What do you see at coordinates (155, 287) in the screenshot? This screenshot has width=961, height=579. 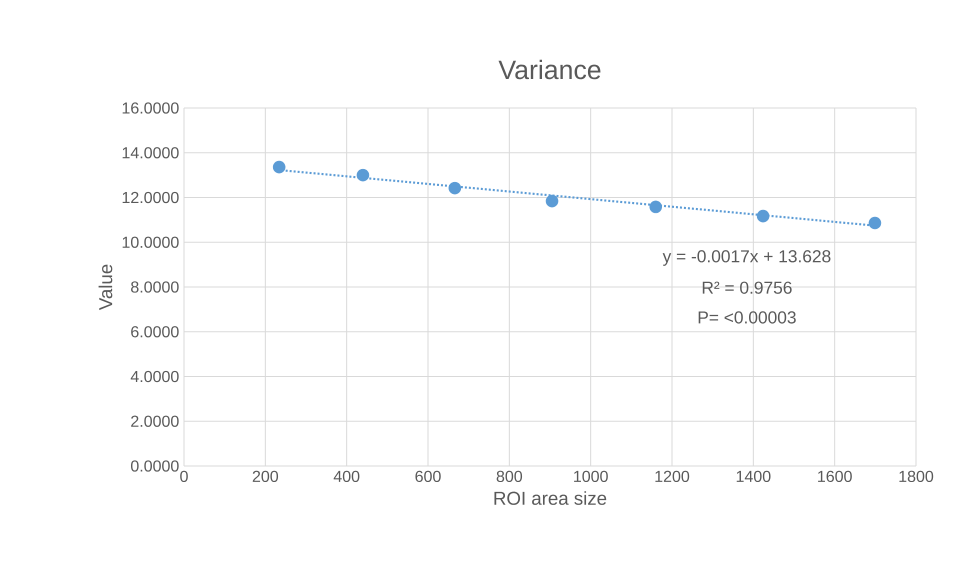 I see `y-tick-label: 8.0000` at bounding box center [155, 287].